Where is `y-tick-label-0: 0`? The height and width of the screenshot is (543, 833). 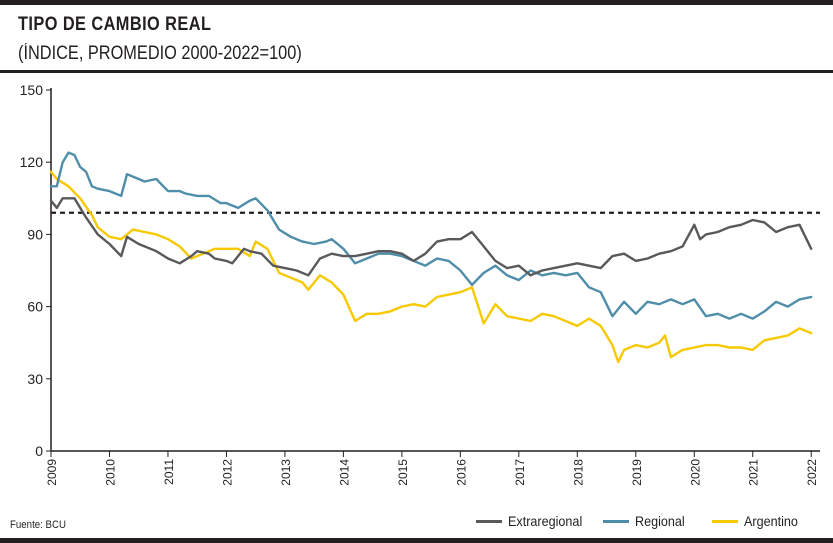
y-tick-label-0: 0 is located at coordinates (39, 451).